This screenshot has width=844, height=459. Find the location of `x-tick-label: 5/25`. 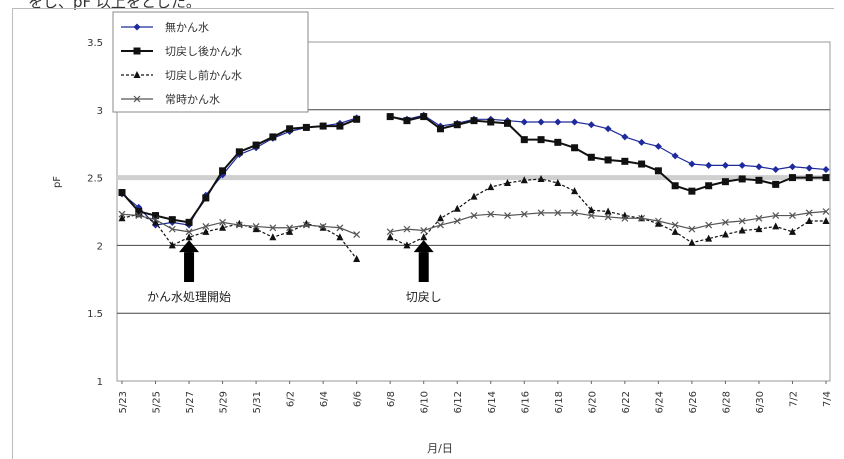

x-tick-label: 5/25 is located at coordinates (157, 402).